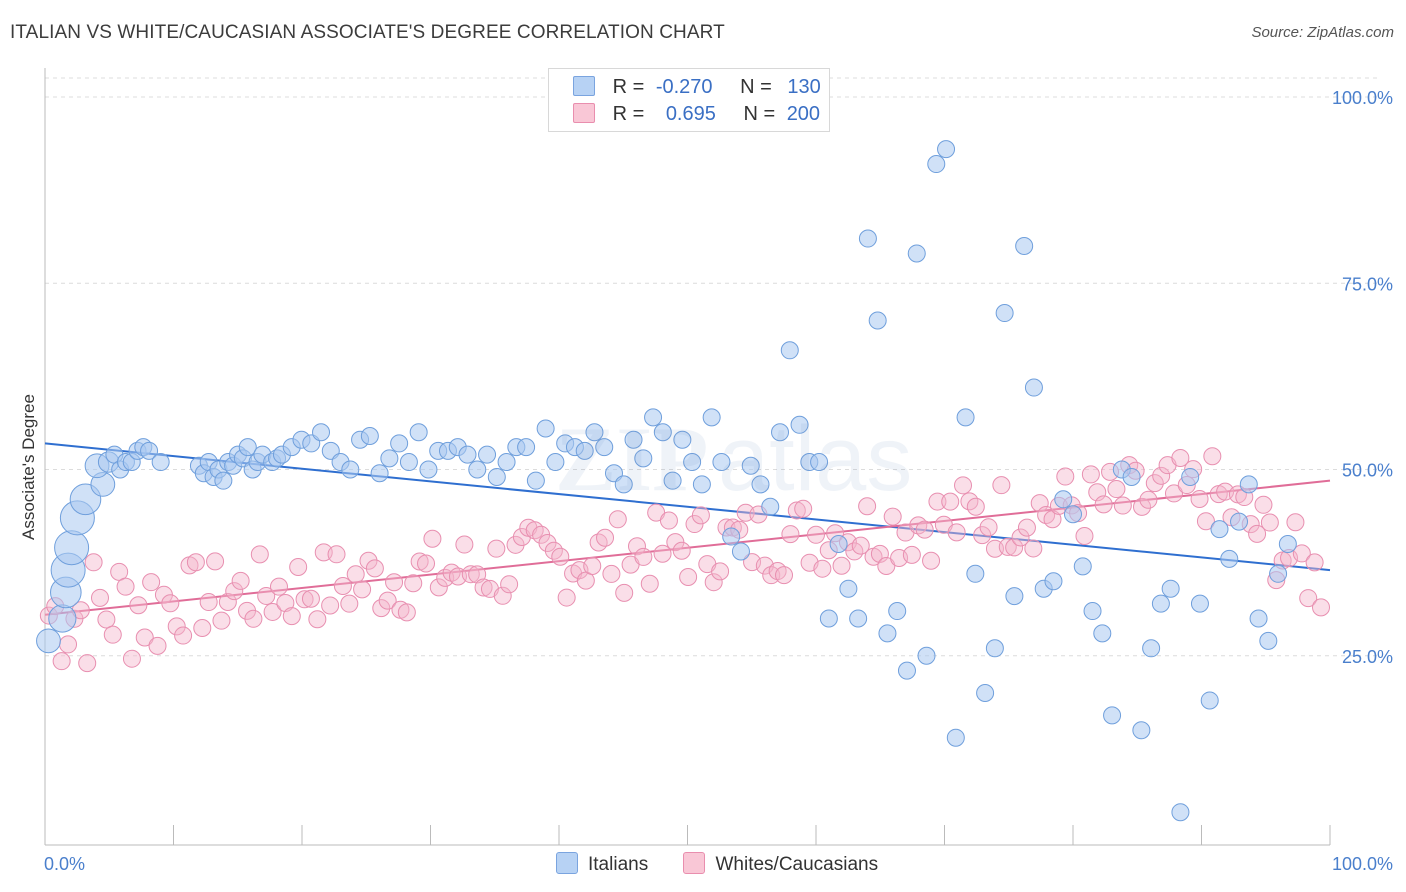 The height and width of the screenshot is (892, 1406). I want to click on legend-row-whites: R = 0.695 N = 200, so click(696, 114).